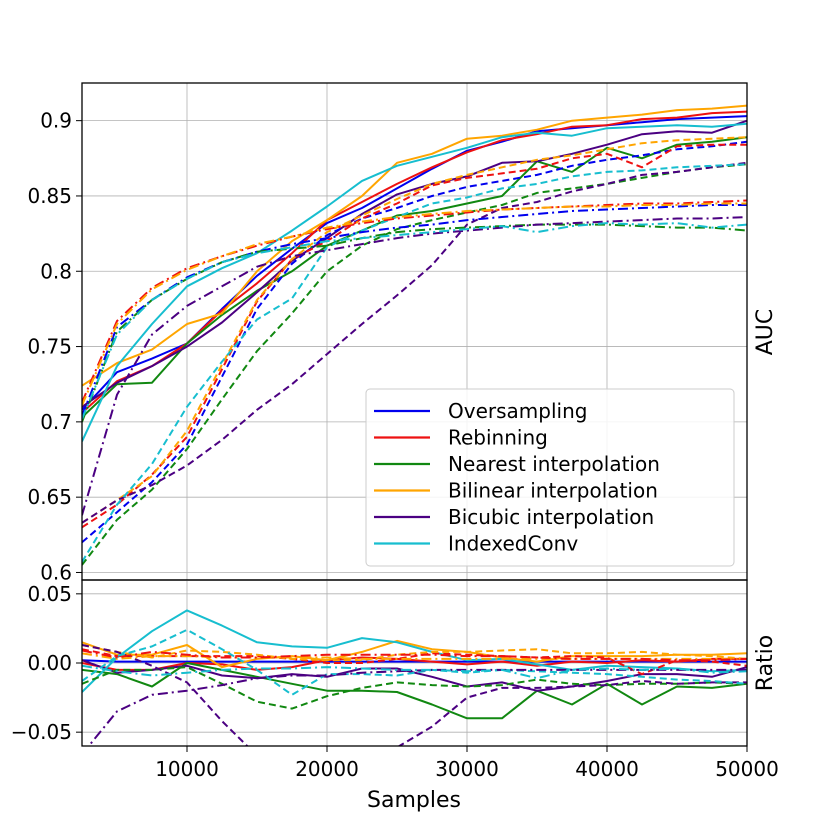  I want to click on main-y-ticks: 0.6 0.65 0.7 0.75 0.8 0.85 0.9, so click(54, 346).